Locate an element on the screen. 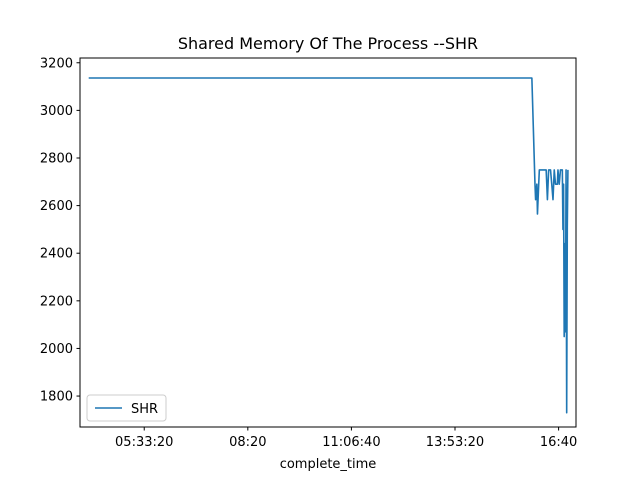  y-tick-label: 1800 is located at coordinates (56, 397).